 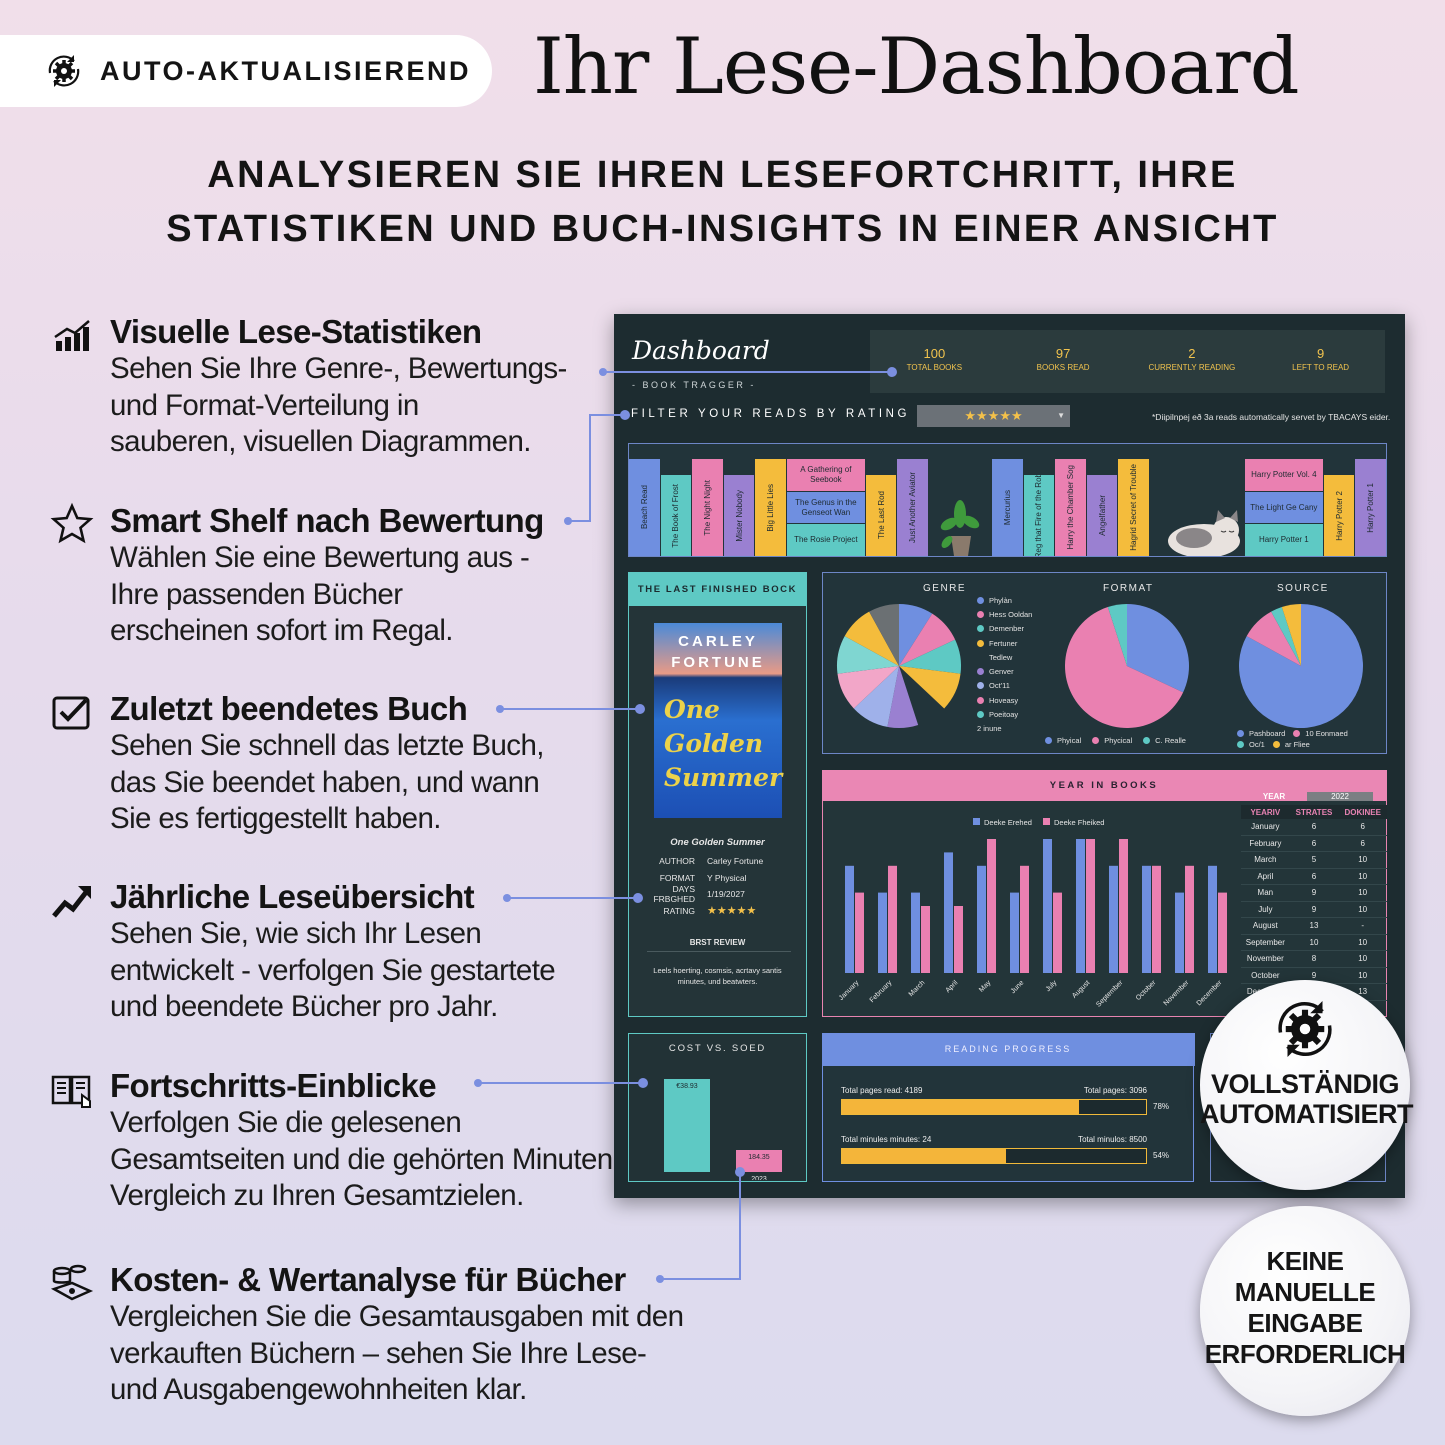 I want to click on shelf-book: The Night Night, so click(x=707, y=507).